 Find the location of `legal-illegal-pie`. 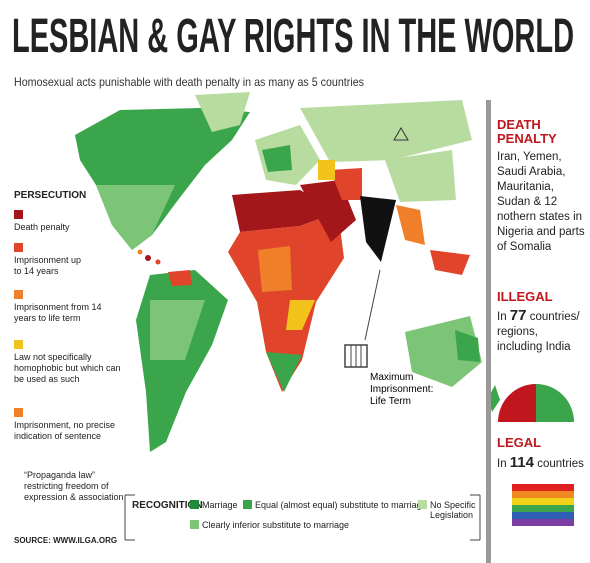

legal-illegal-pie is located at coordinates (536, 403).